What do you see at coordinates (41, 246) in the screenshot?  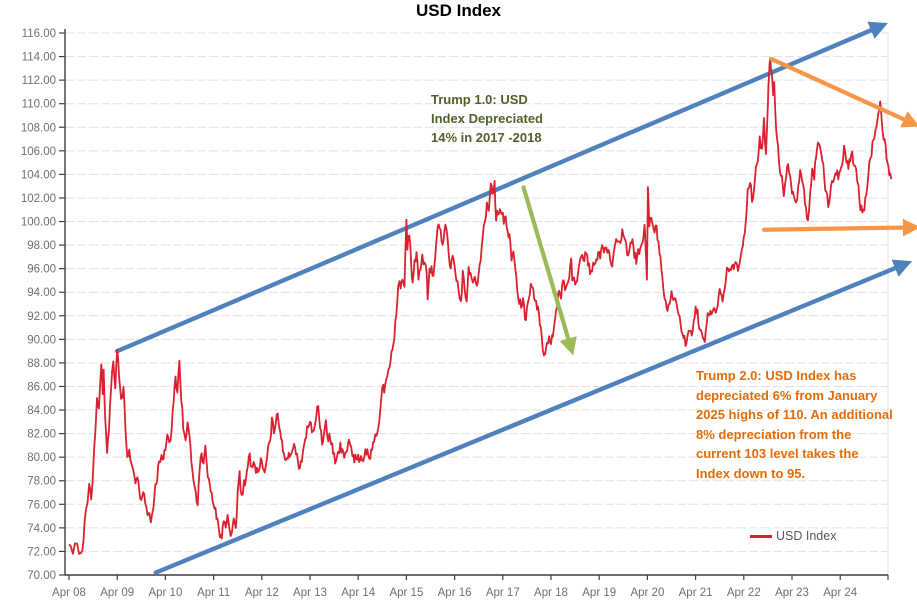 I see `y-tick-label: 98.00` at bounding box center [41, 246].